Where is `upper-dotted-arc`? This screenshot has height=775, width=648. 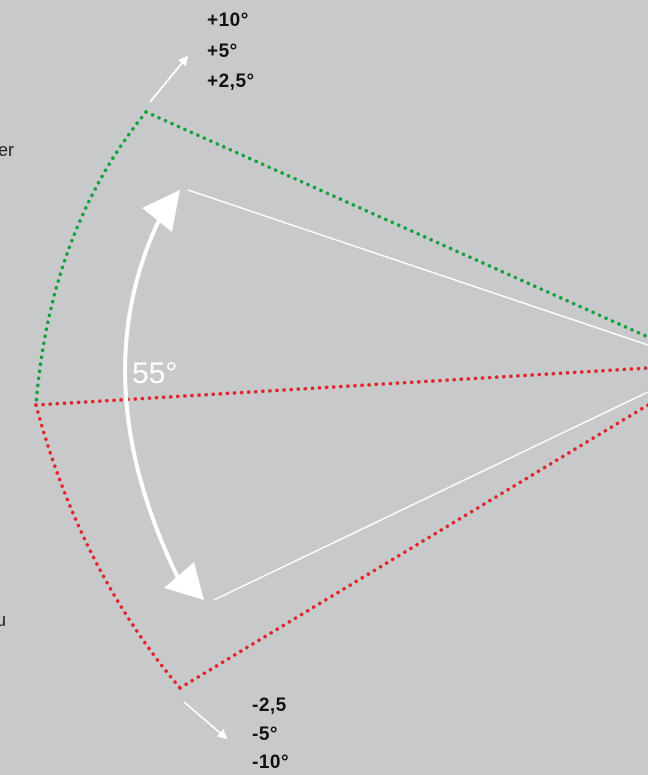 upper-dotted-arc is located at coordinates (91, 258).